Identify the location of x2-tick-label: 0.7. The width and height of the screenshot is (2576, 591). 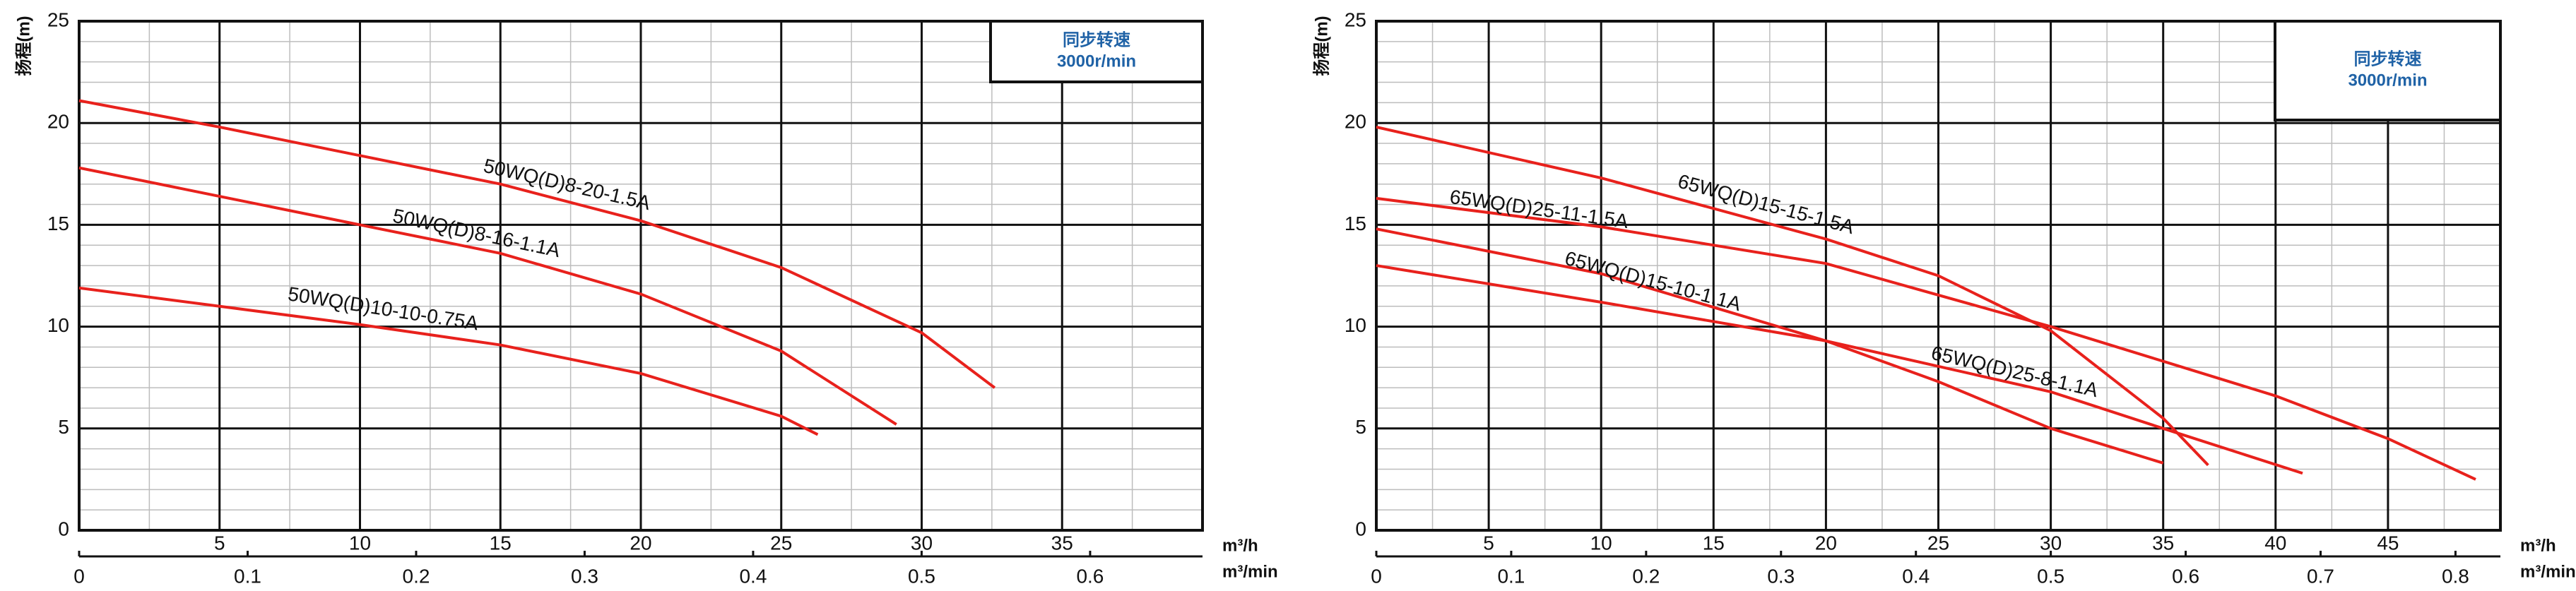
(2320, 576).